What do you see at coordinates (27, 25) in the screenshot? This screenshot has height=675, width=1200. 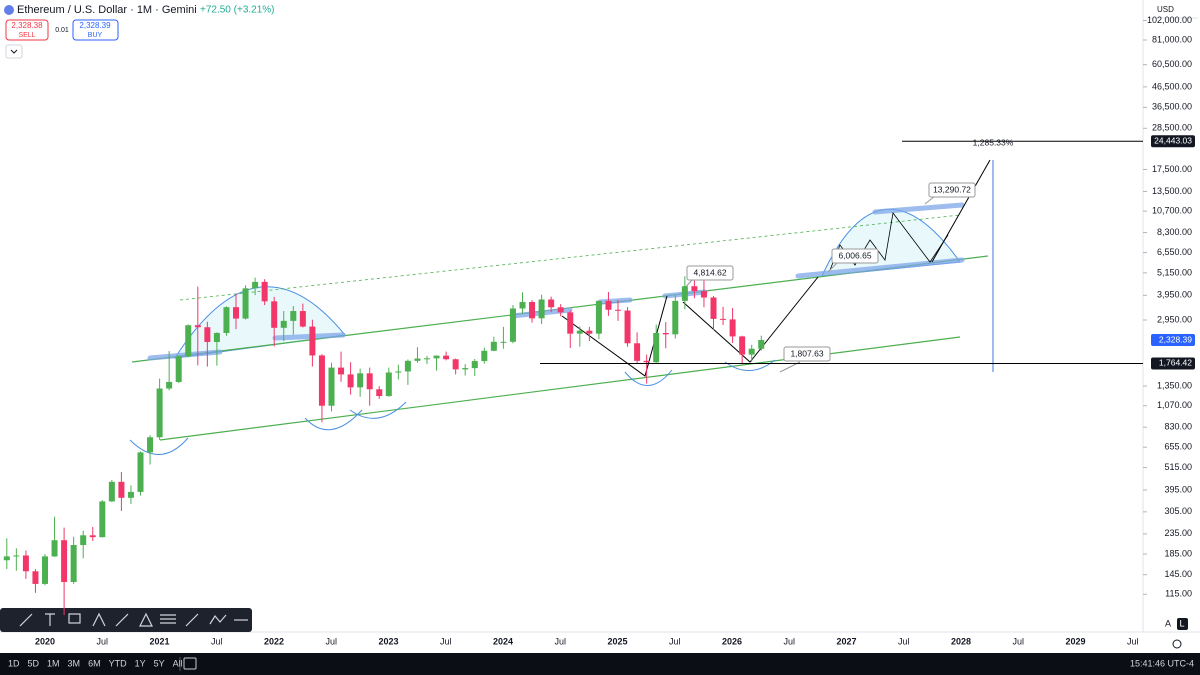 I see `sell-price: 2,328.38` at bounding box center [27, 25].